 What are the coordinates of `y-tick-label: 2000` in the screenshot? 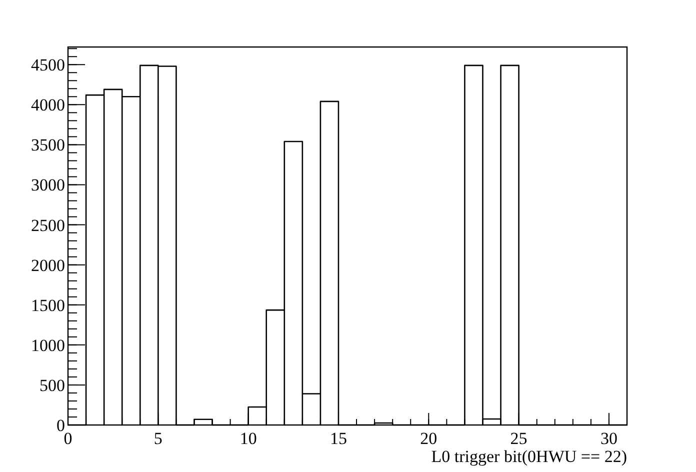 It's located at (48, 265).